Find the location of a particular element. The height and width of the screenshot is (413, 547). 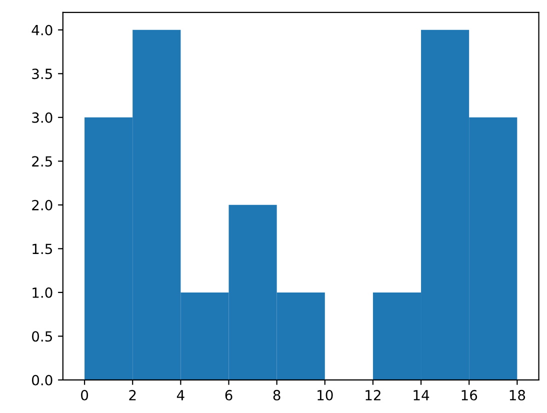

x-tick-label: 8 is located at coordinates (276, 395).